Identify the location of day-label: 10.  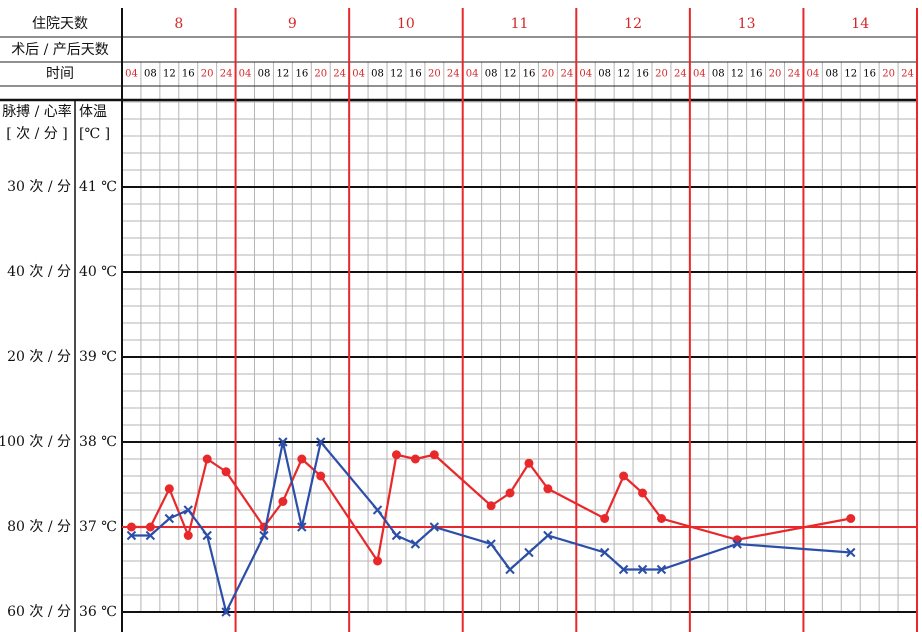
(406, 24).